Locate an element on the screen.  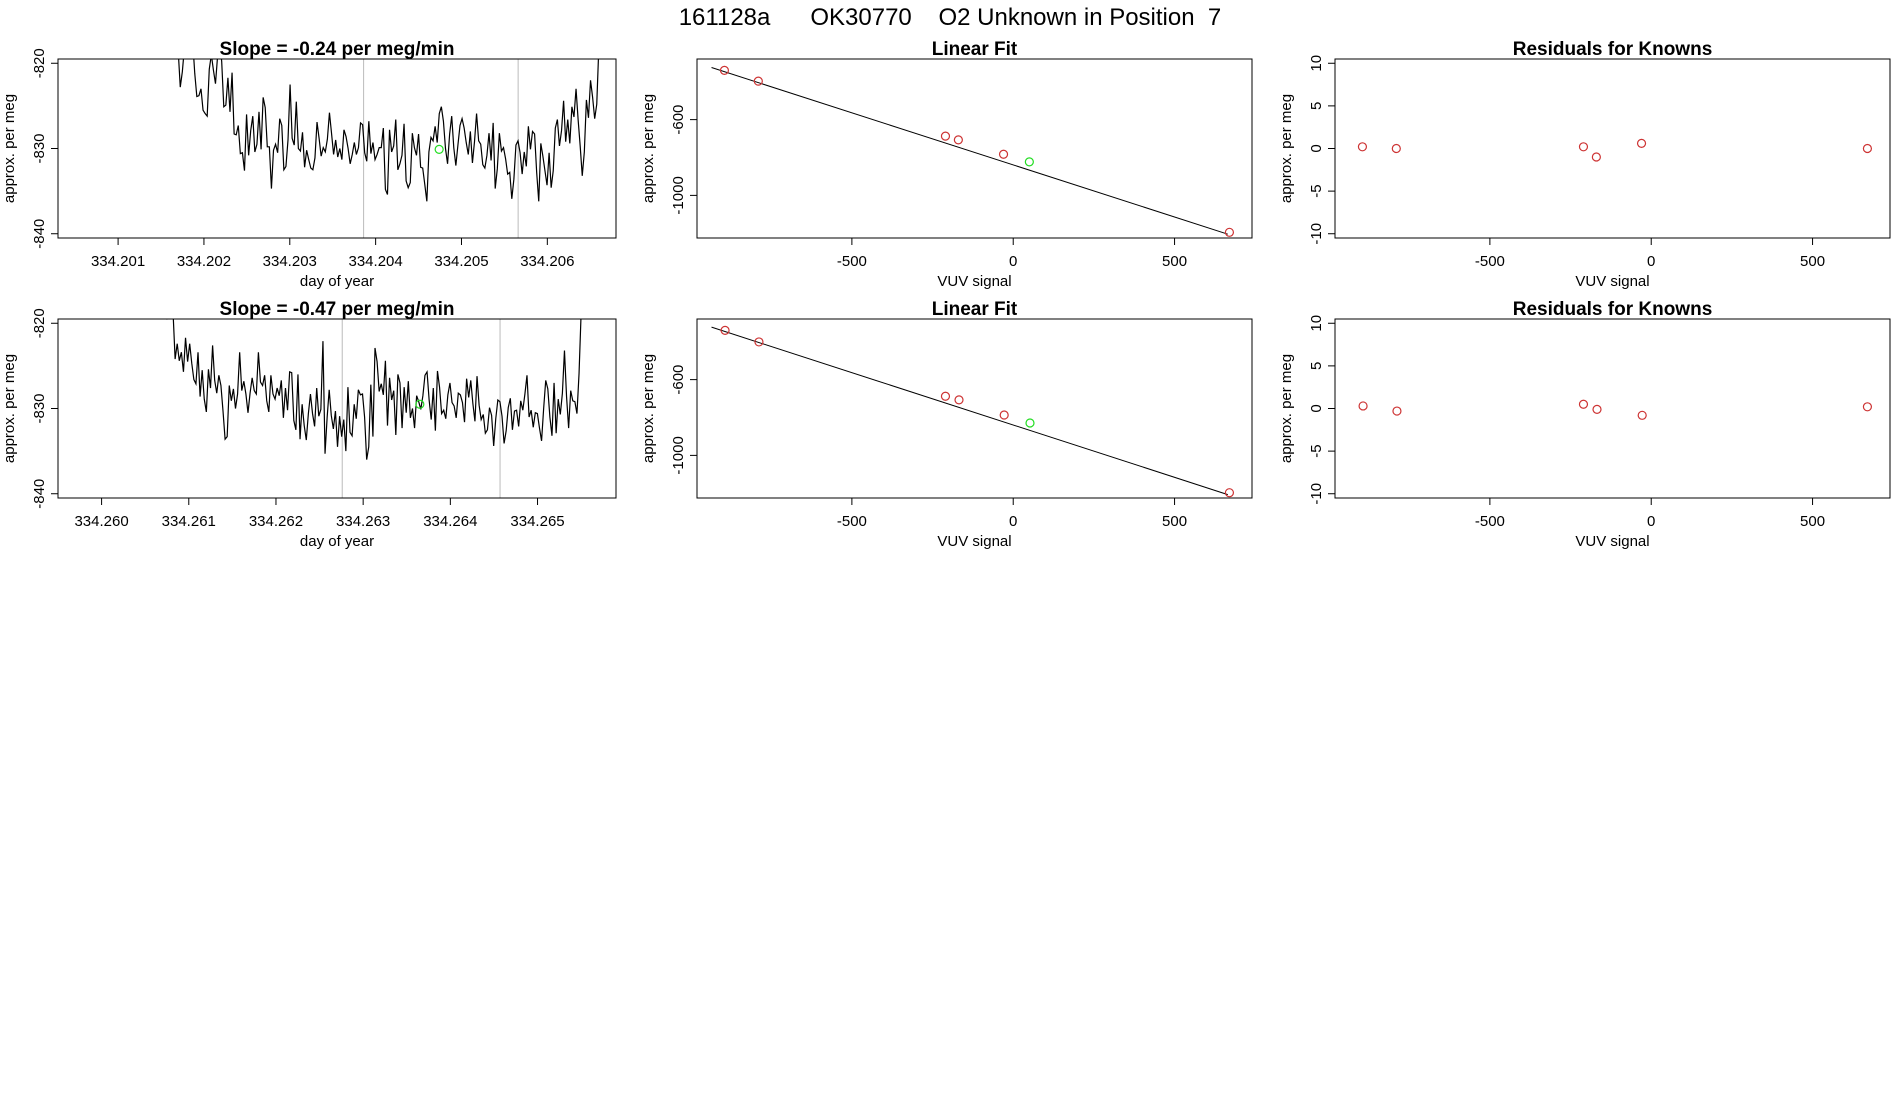
x-tick-label: 334.203 is located at coordinates (290, 261).